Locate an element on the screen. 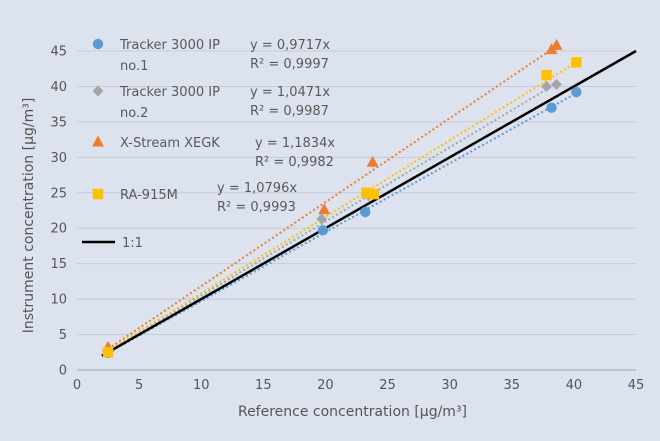 This screenshot has height=441, width=660. y-tick-label: 15 is located at coordinates (58, 264).